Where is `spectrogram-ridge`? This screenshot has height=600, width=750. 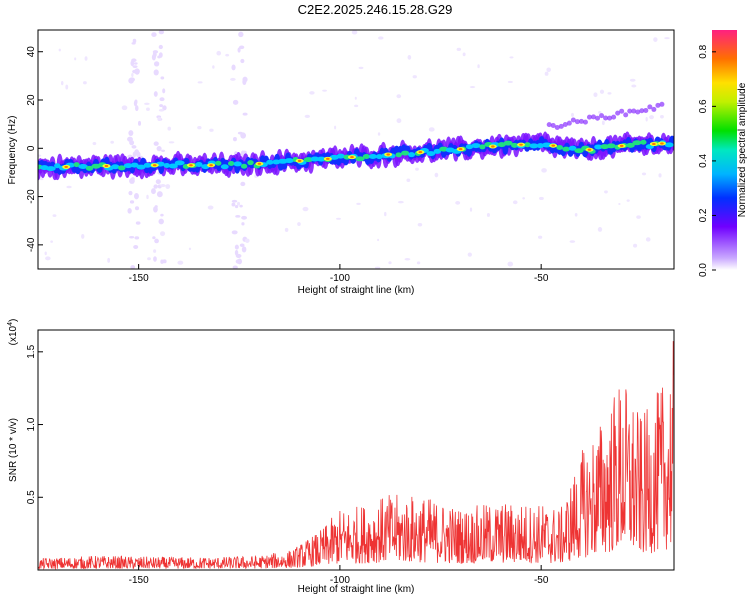 spectrogram-ridge is located at coordinates (356, 141).